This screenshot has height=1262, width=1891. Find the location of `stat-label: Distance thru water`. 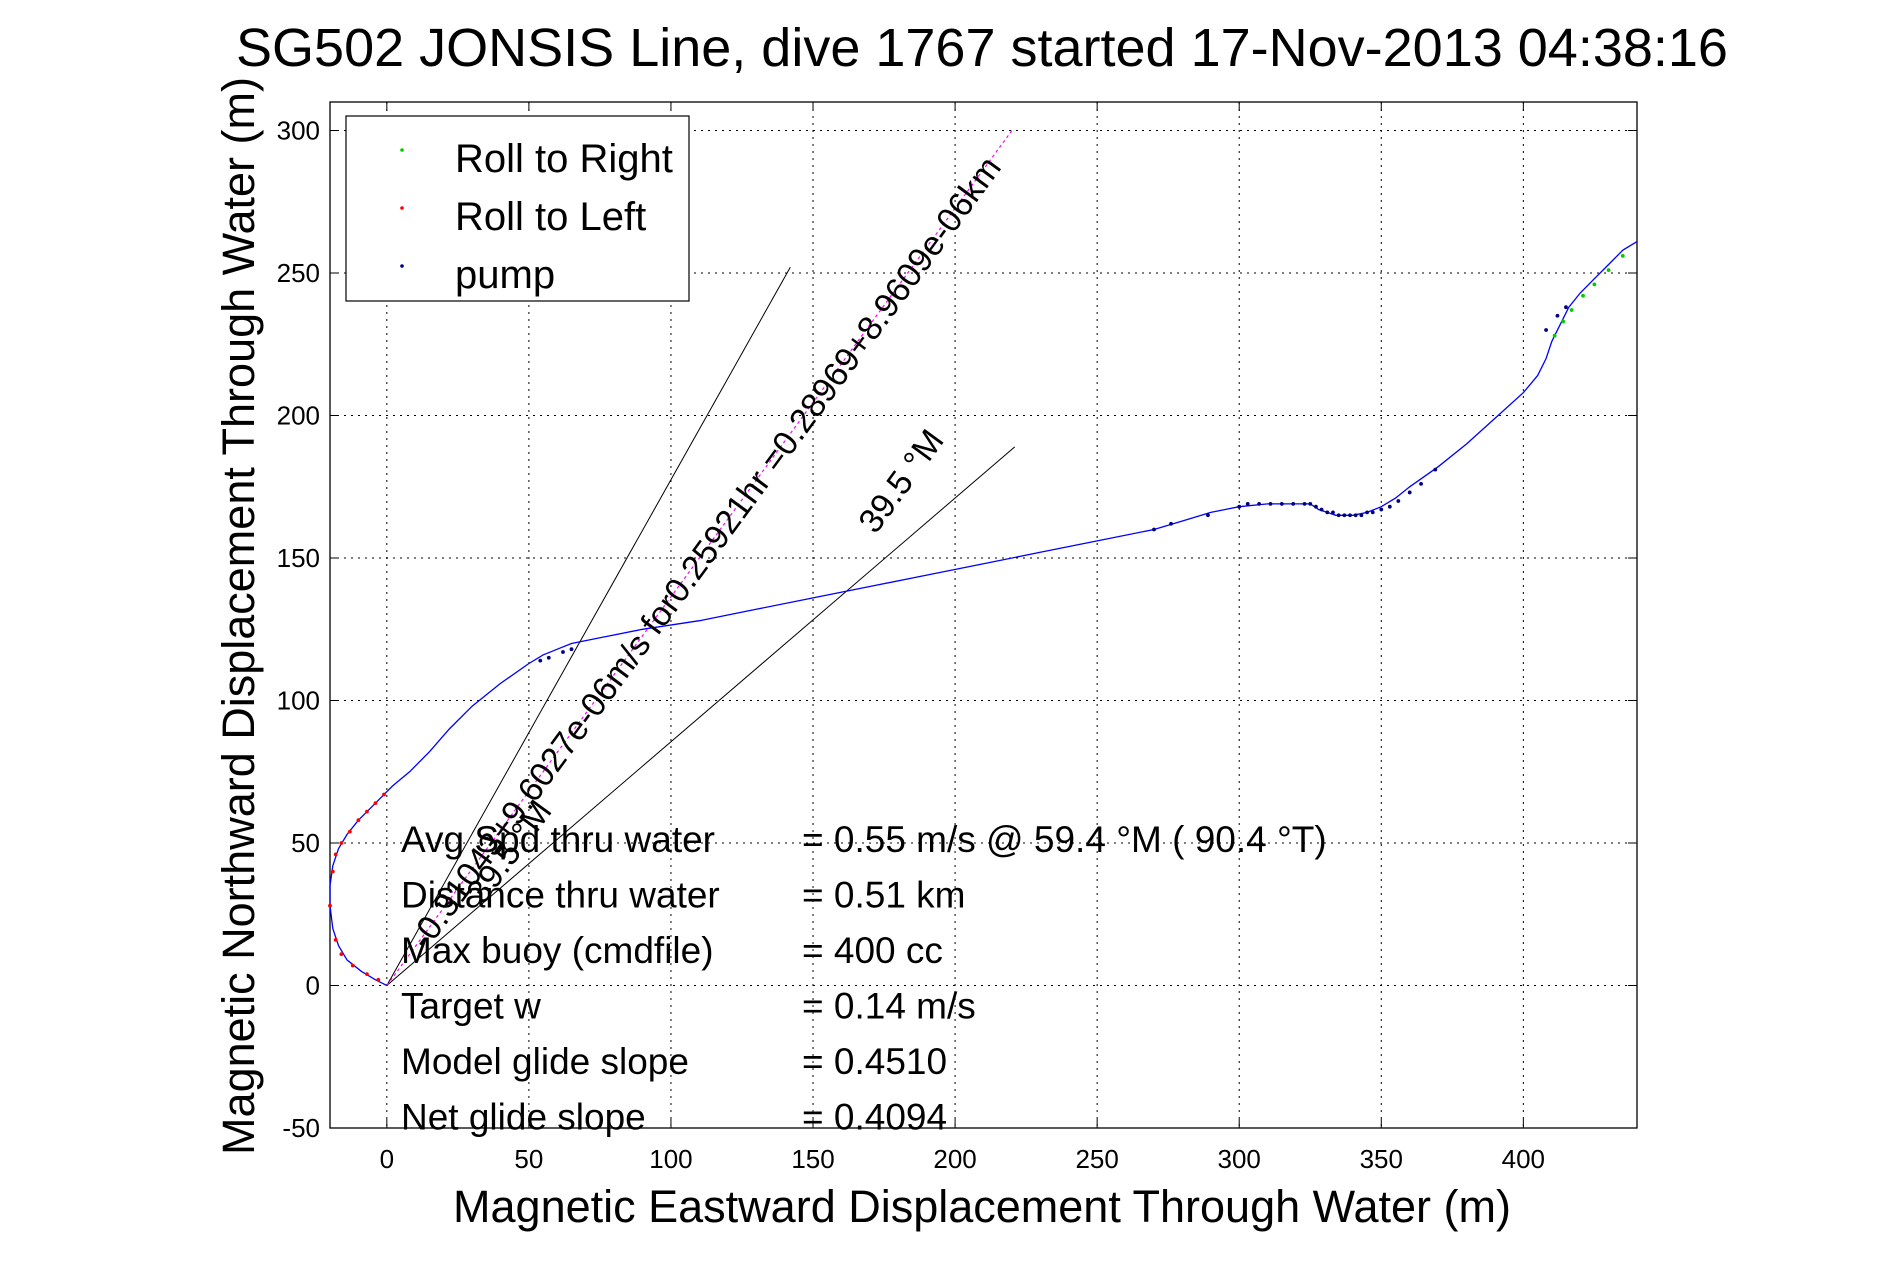

stat-label: Distance thru water is located at coordinates (560, 895).